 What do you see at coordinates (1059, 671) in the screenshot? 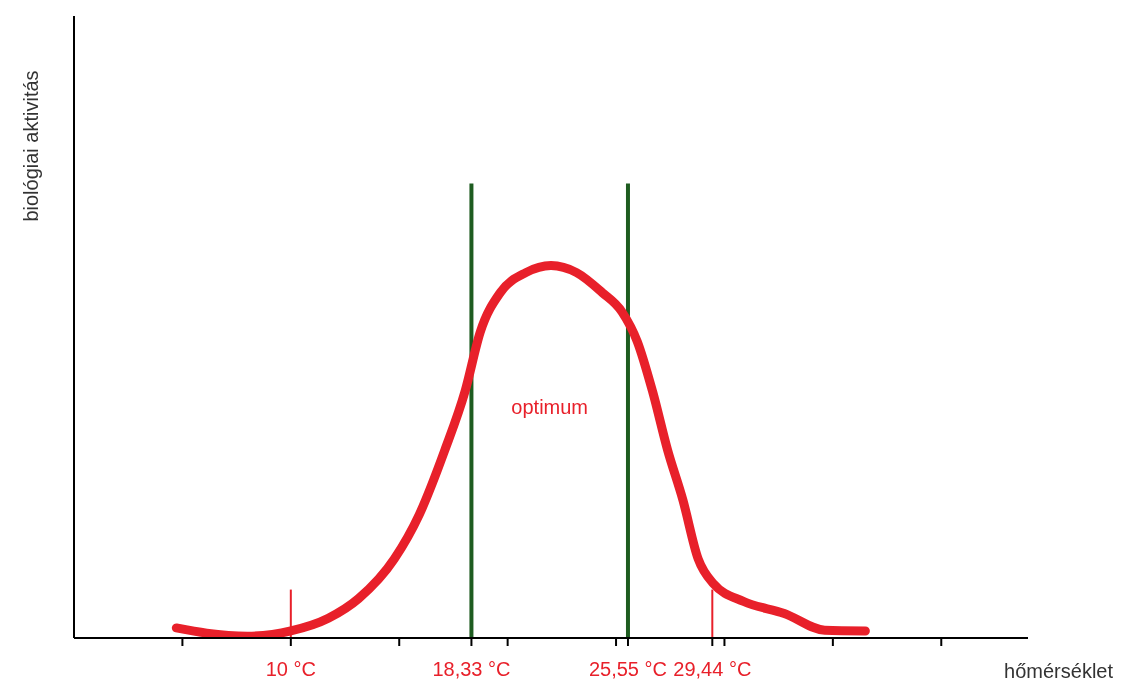
I see `x-axis-title: hőmérséklet` at bounding box center [1059, 671].